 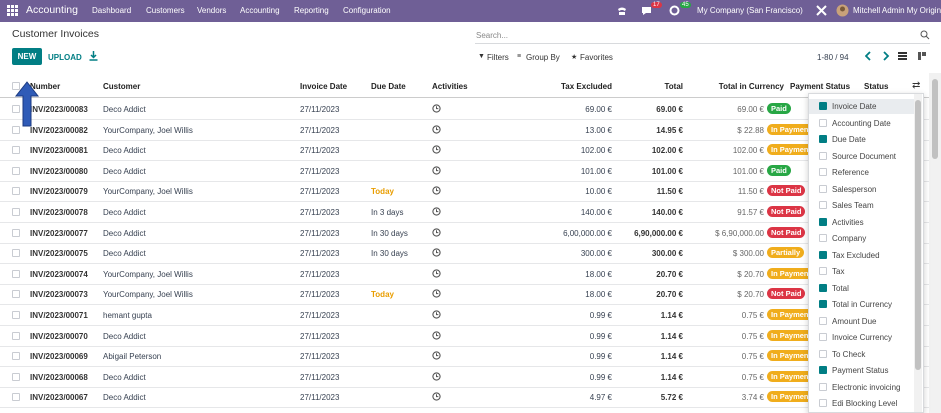 I want to click on phone-icon, so click(x=622, y=11).